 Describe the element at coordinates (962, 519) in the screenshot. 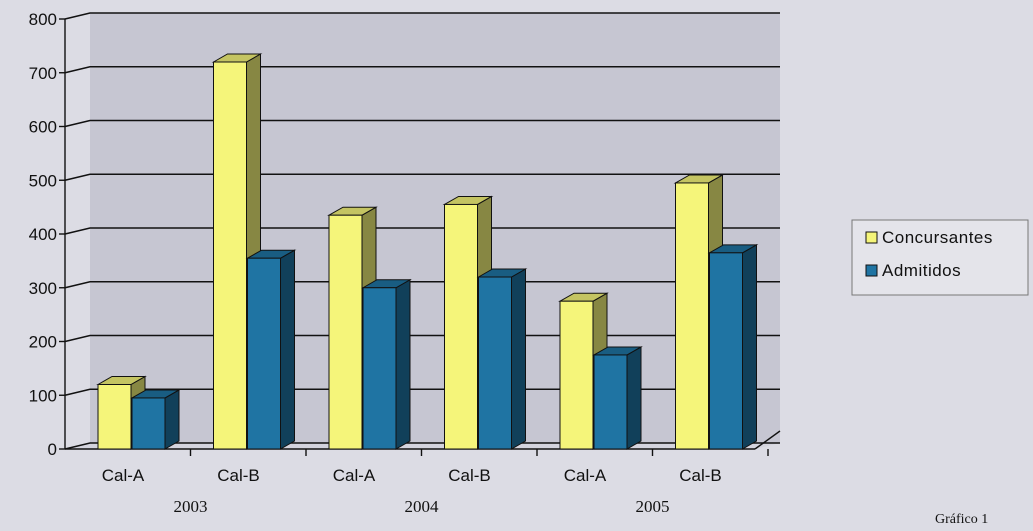

I see `footer-caption: Gráfico 1` at that location.